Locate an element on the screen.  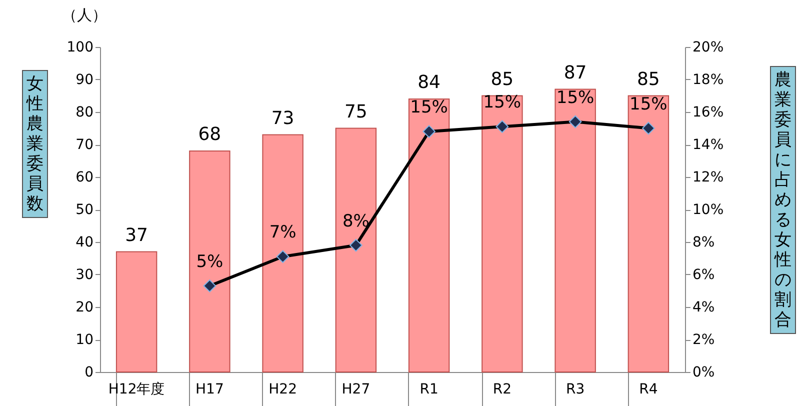
y2-tick-label: 14% is located at coordinates (708, 145).